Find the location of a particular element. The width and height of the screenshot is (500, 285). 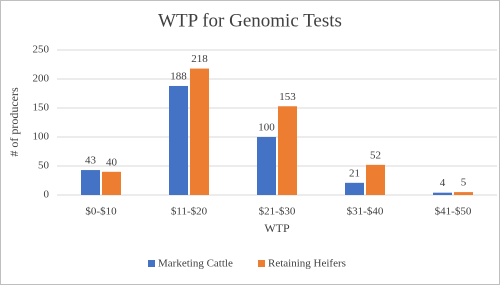

y-tick-label: 0 is located at coordinates (47, 195).